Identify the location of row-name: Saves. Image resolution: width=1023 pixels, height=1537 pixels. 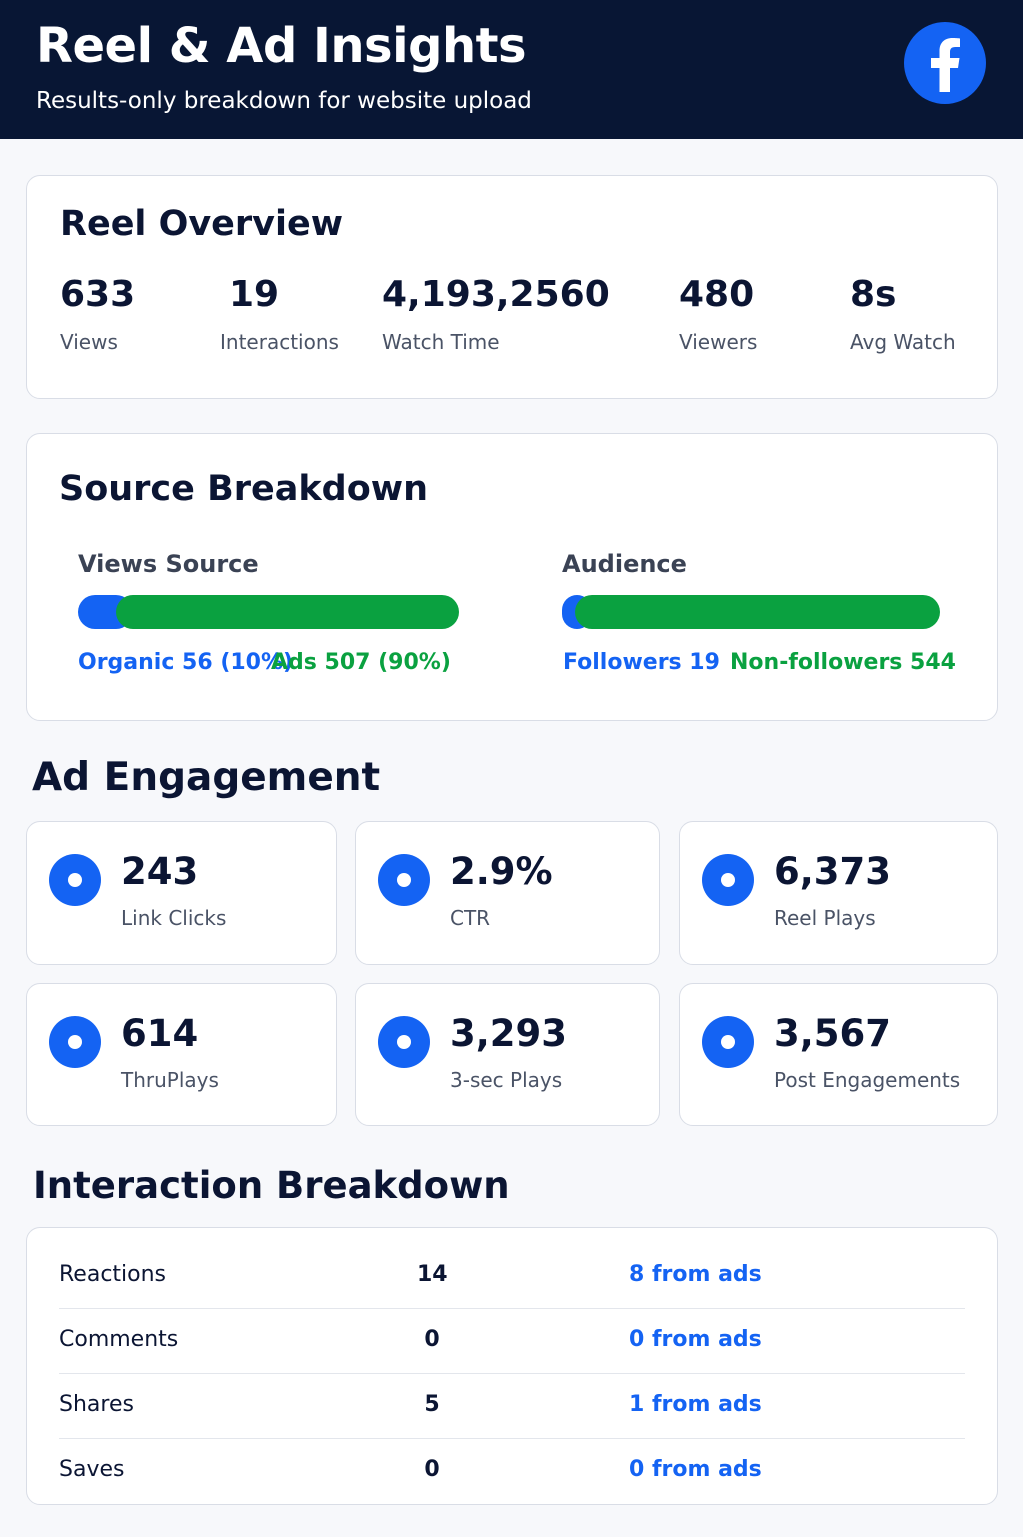
(92, 1469).